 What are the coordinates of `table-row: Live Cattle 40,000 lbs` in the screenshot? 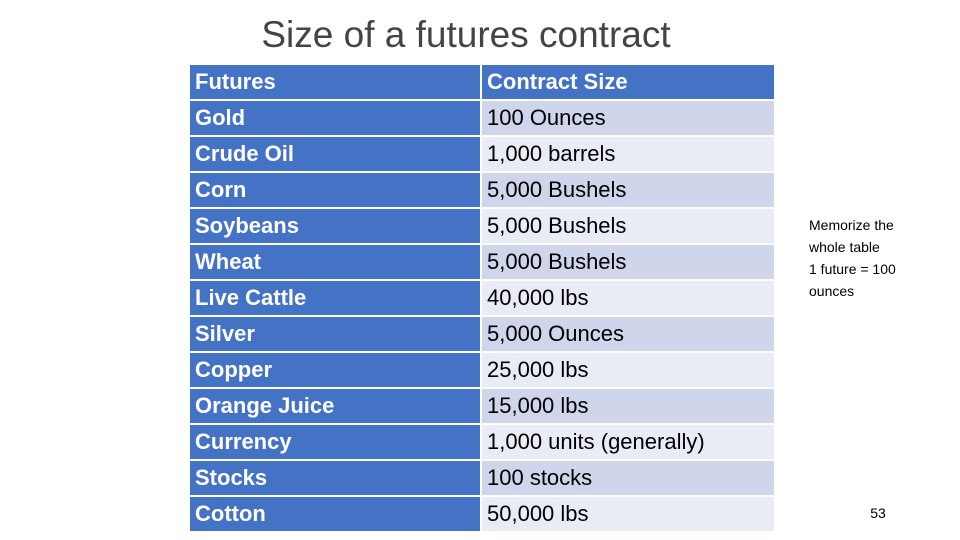 It's located at (482, 298).